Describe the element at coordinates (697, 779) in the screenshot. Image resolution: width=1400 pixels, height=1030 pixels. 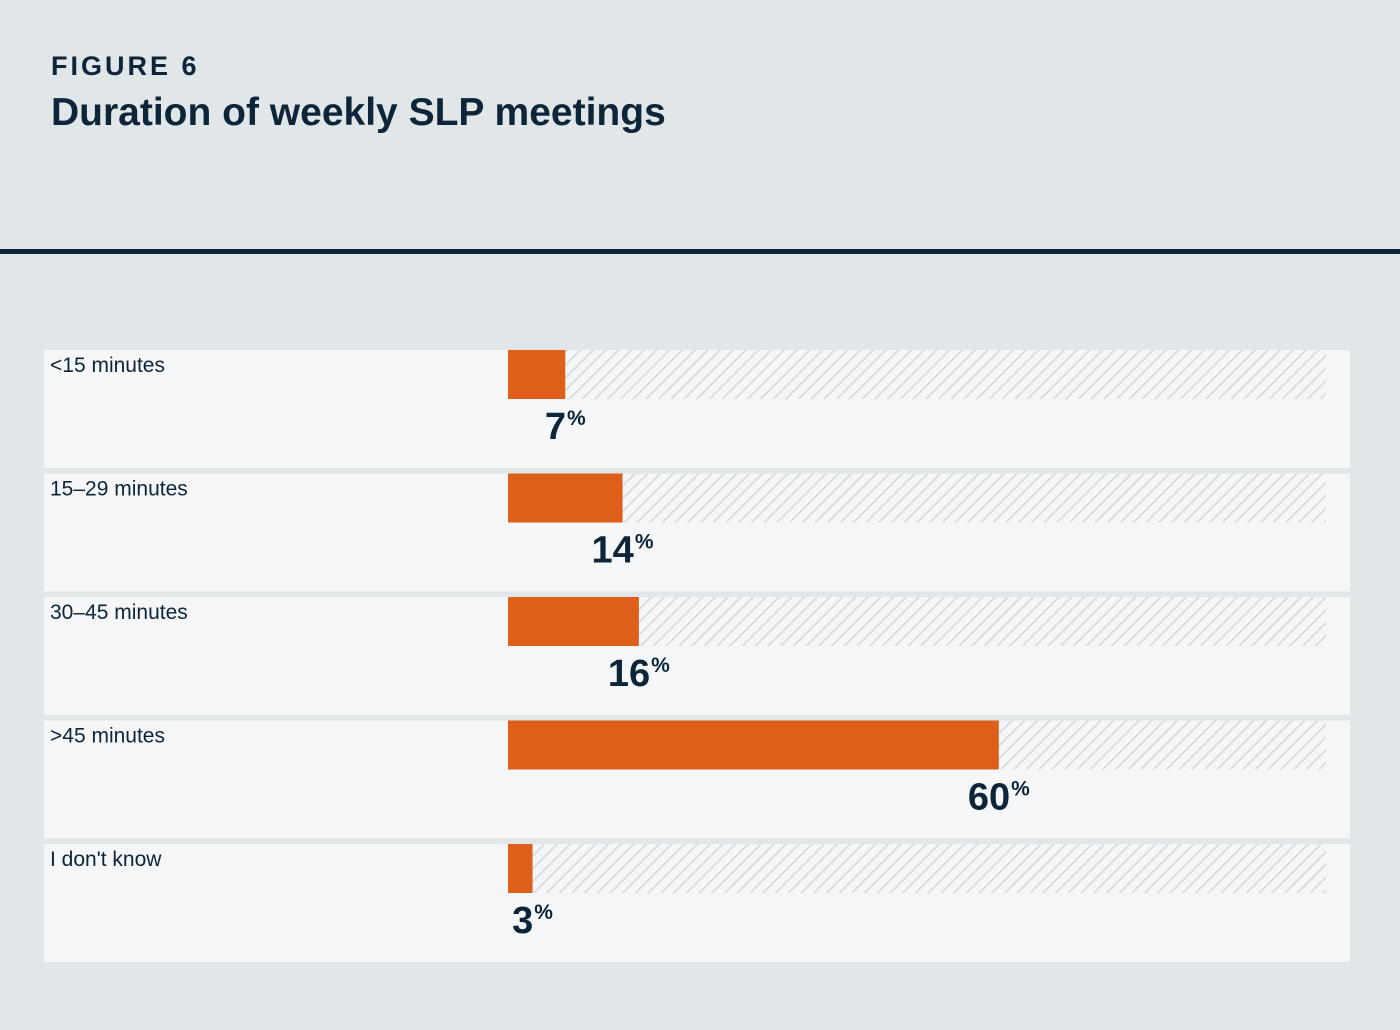
I see `chart-row: >45 minutes 60%` at that location.